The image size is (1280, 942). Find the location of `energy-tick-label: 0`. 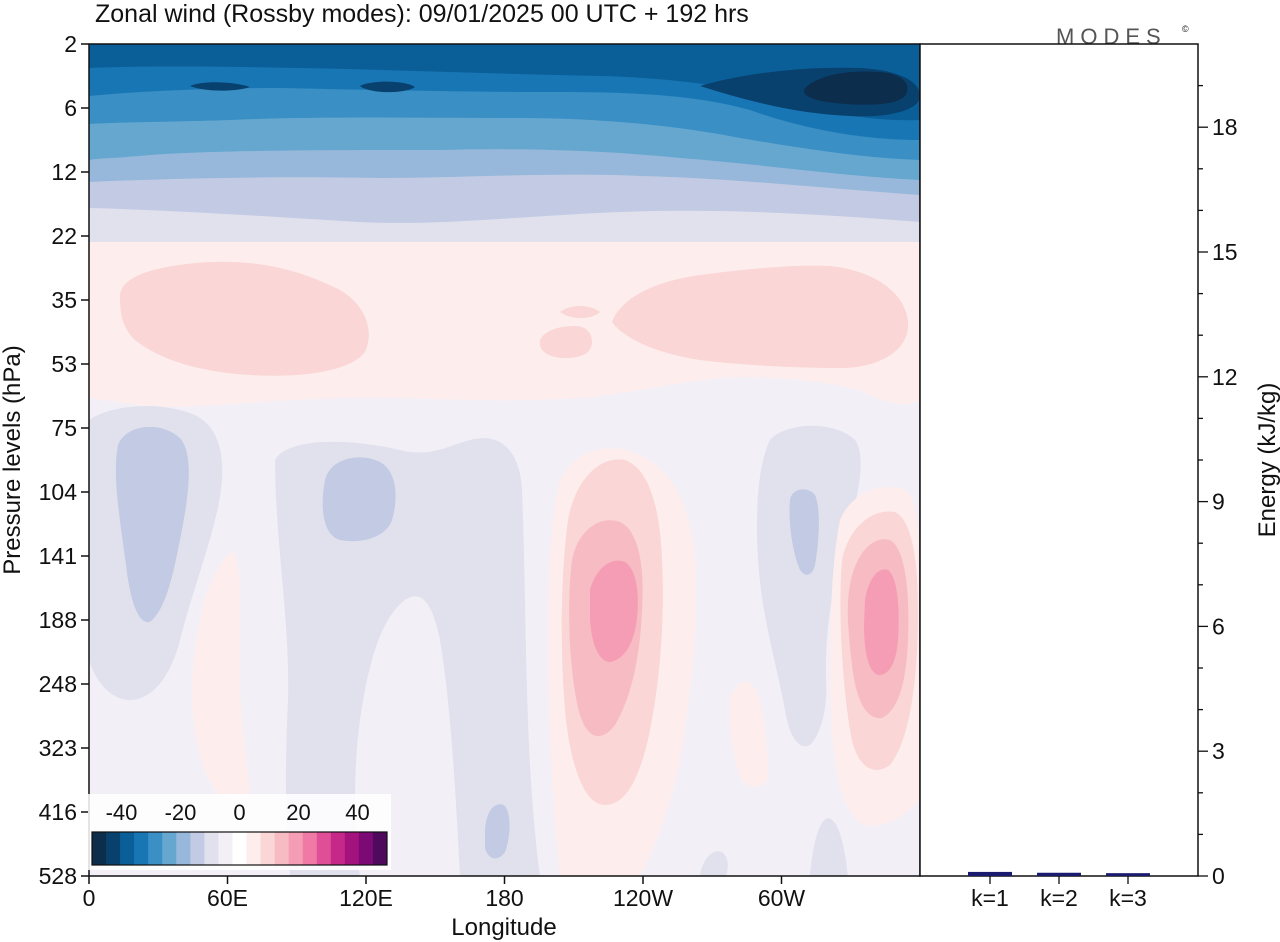

energy-tick-label: 0 is located at coordinates (1218, 876).